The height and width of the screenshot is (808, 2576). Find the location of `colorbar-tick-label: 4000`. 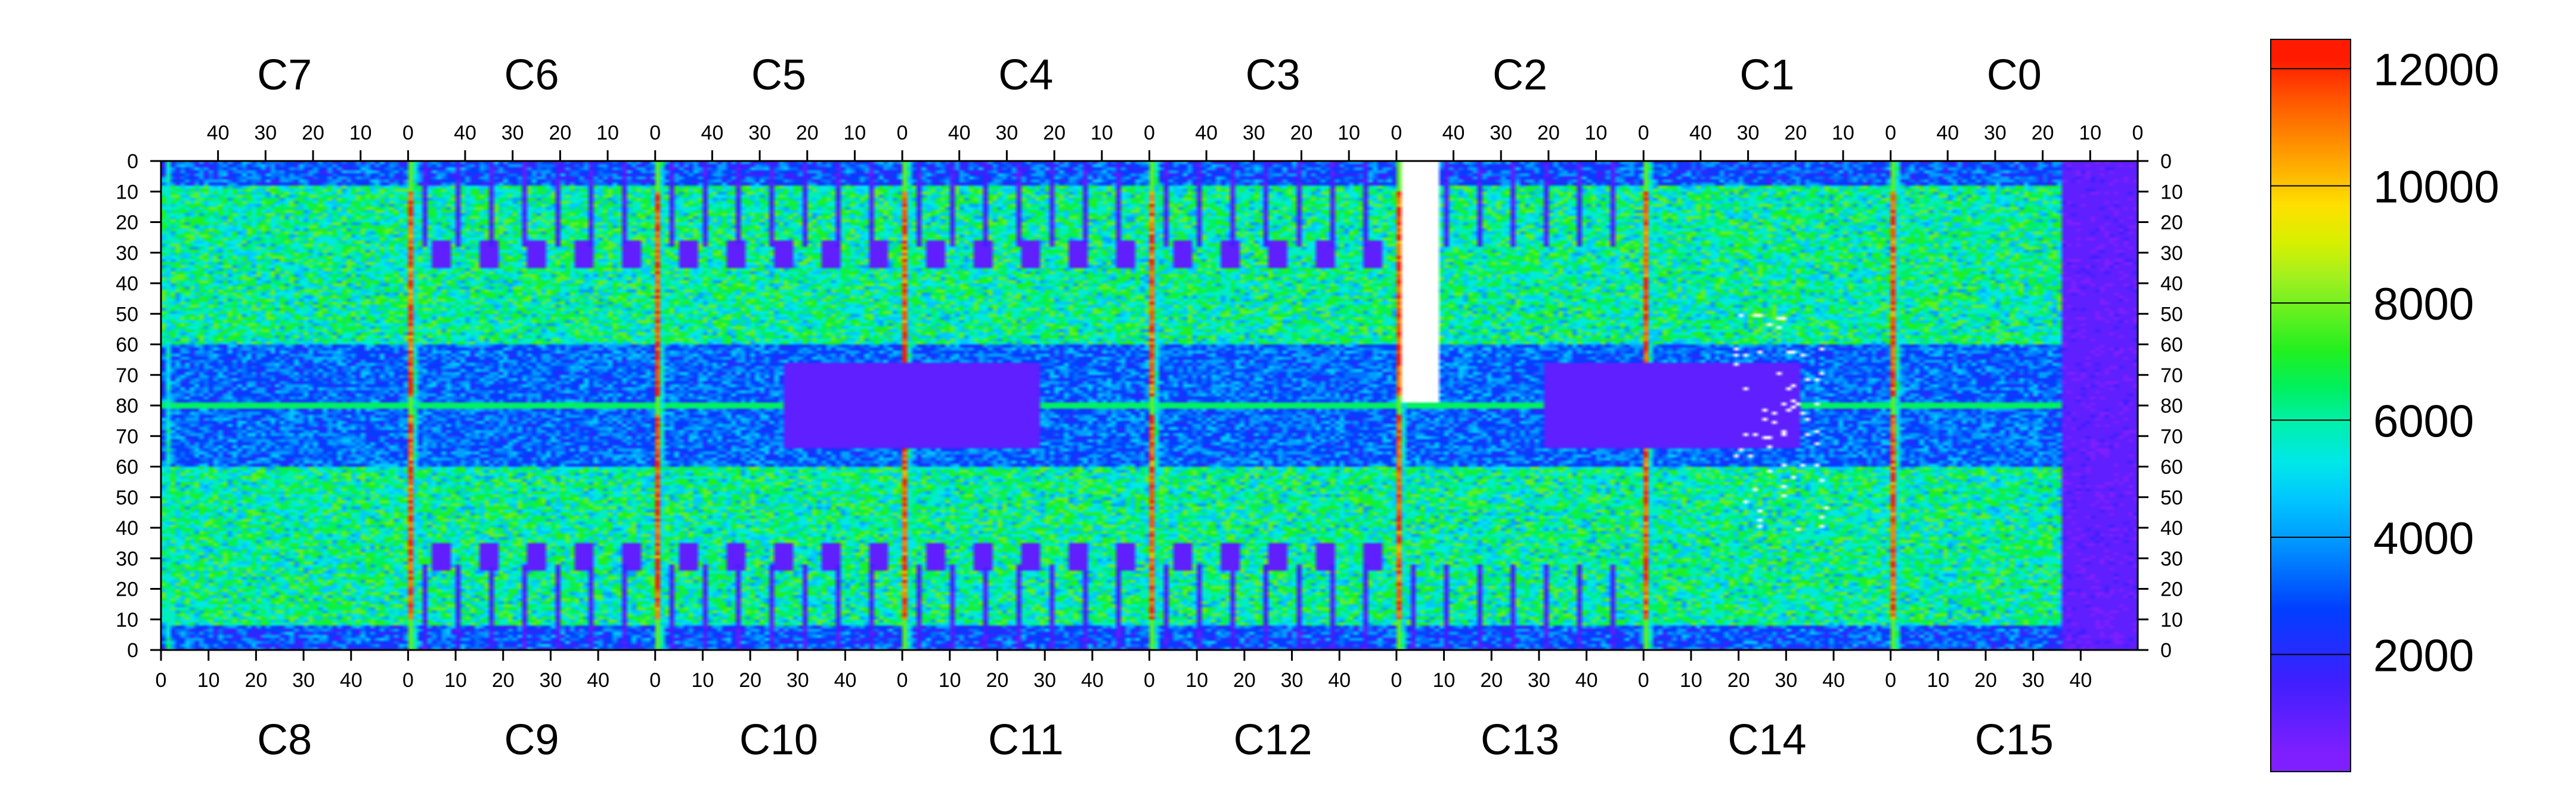

colorbar-tick-label: 4000 is located at coordinates (2423, 539).